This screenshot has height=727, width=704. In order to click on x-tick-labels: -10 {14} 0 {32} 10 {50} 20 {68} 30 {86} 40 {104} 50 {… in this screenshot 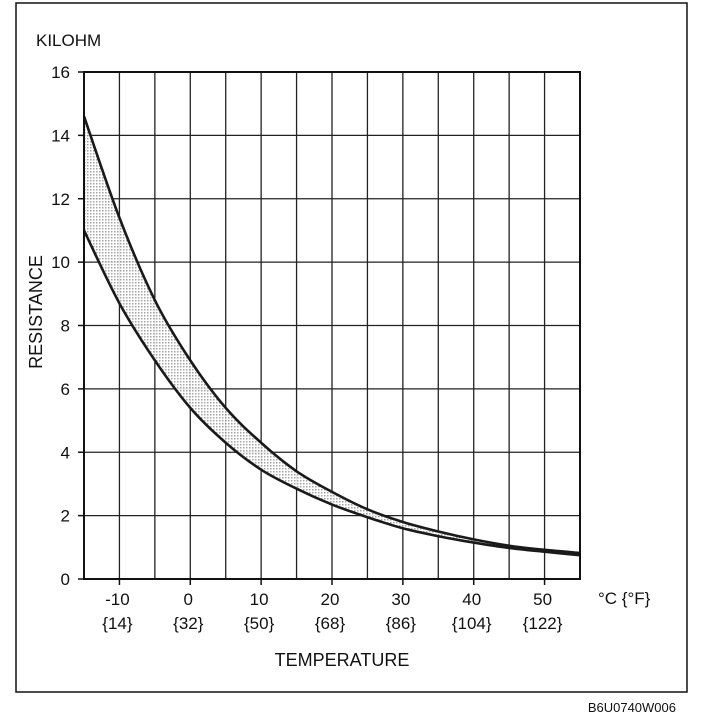, I will do `click(332, 606)`.